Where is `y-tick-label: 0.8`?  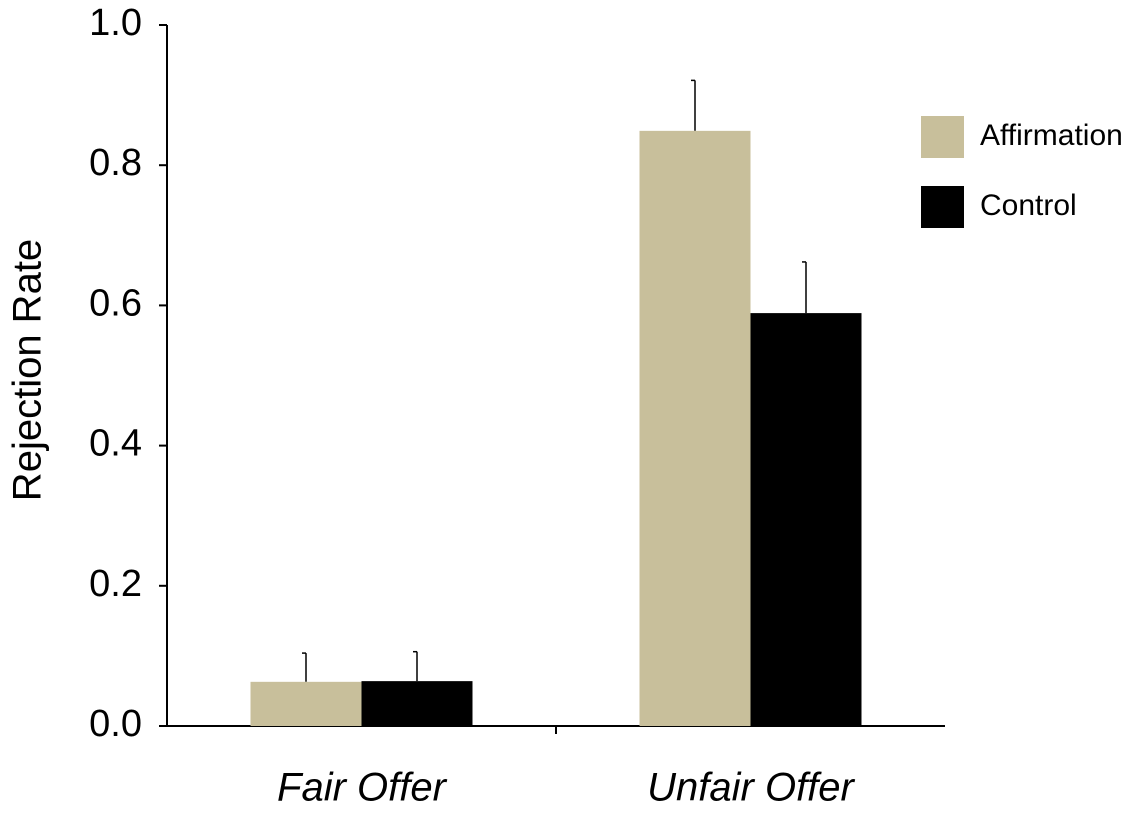 y-tick-label: 0.8 is located at coordinates (115, 163).